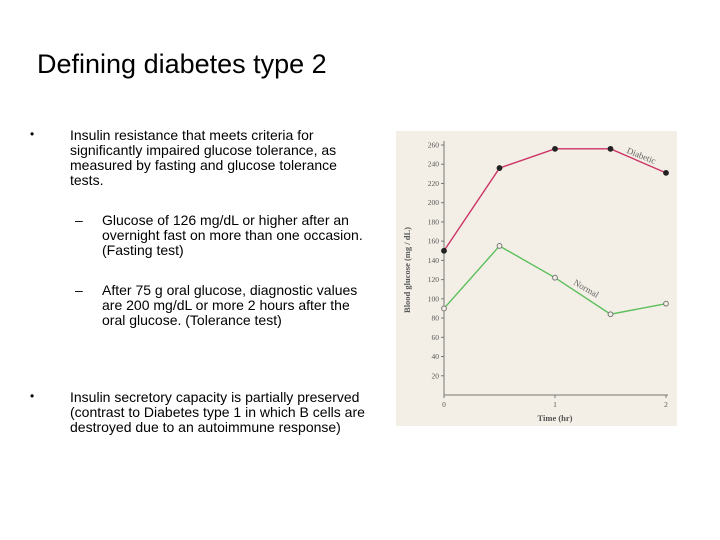  I want to click on y-tick-label: 140, so click(434, 260).